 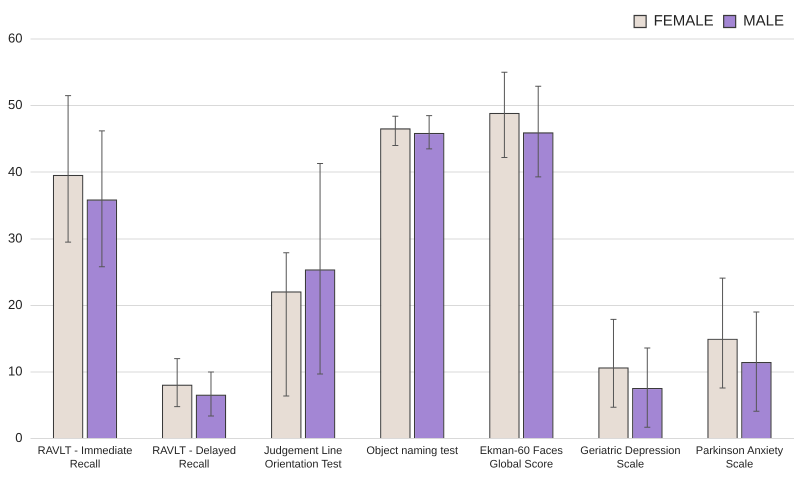 What do you see at coordinates (15, 238) in the screenshot?
I see `y-tick-label: 30` at bounding box center [15, 238].